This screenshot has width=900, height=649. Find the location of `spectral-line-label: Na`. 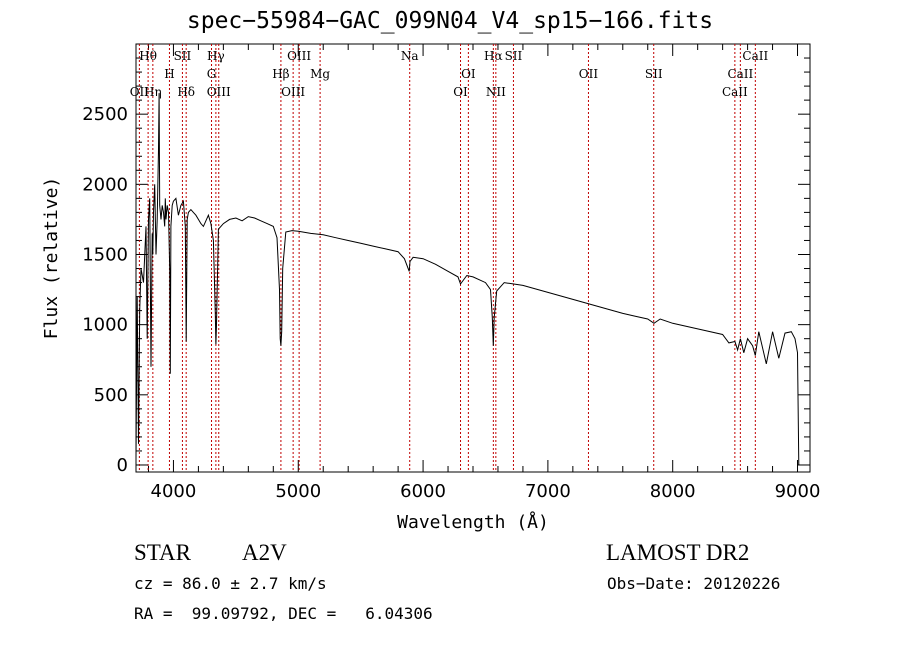

spectral-line-label: Na is located at coordinates (410, 56).